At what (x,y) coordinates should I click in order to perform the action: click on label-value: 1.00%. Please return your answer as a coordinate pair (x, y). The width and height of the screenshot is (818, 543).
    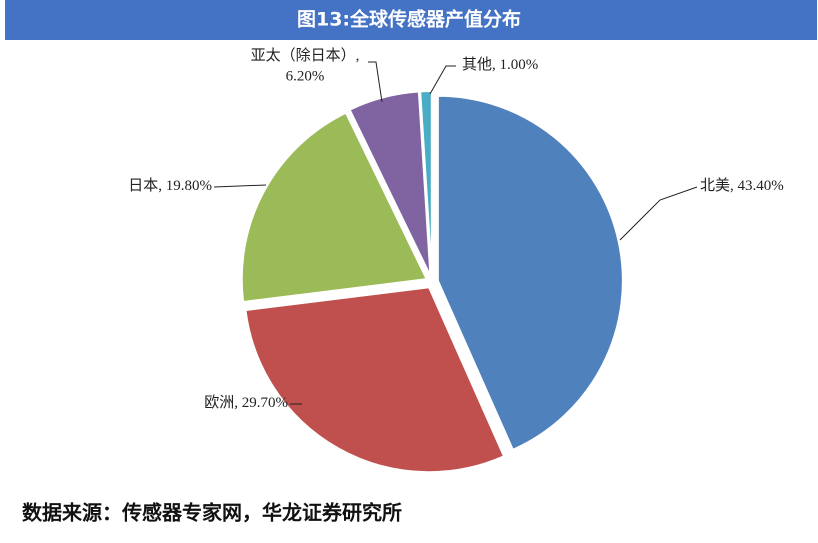
    Looking at the image, I should click on (519, 65).